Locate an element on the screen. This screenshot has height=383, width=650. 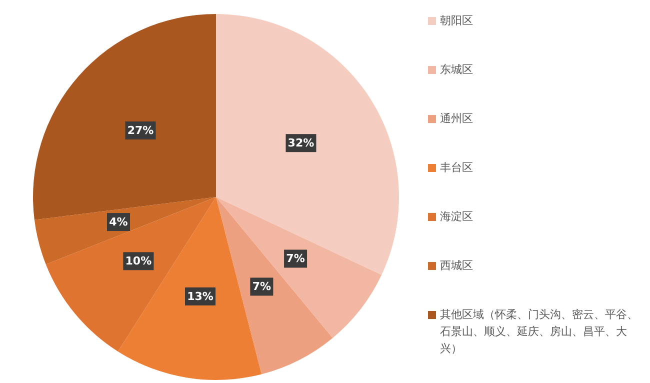
legend-label: 西城区 is located at coordinates (456, 266).